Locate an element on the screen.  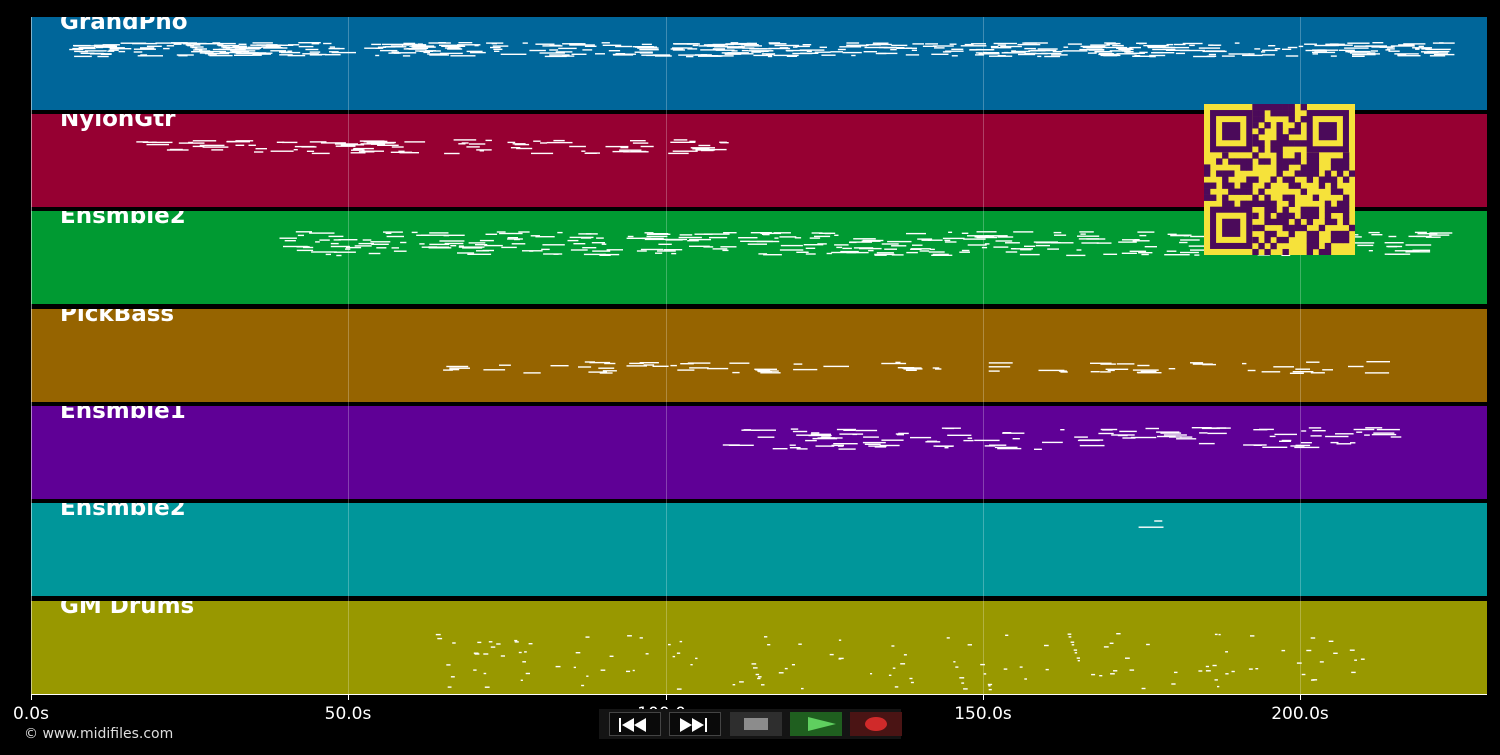
record-icon is located at coordinates (876, 724).